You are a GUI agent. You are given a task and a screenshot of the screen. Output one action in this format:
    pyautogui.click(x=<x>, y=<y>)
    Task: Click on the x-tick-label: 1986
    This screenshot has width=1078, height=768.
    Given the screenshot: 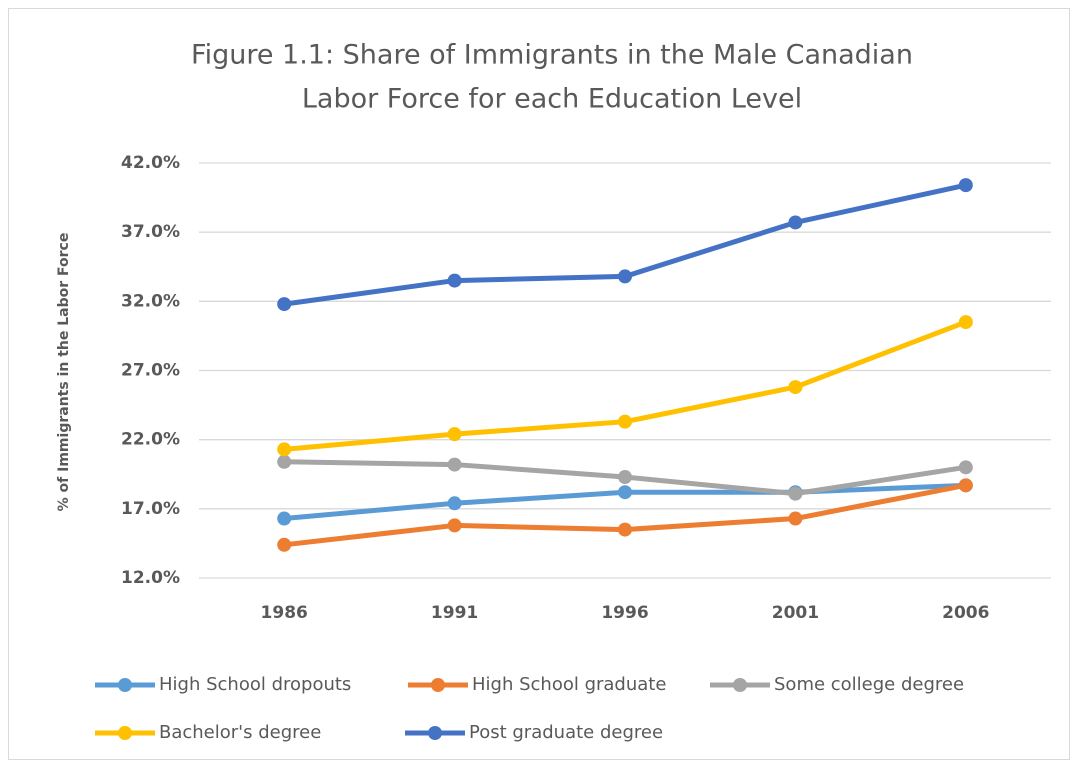 What is the action you would take?
    pyautogui.click(x=284, y=613)
    